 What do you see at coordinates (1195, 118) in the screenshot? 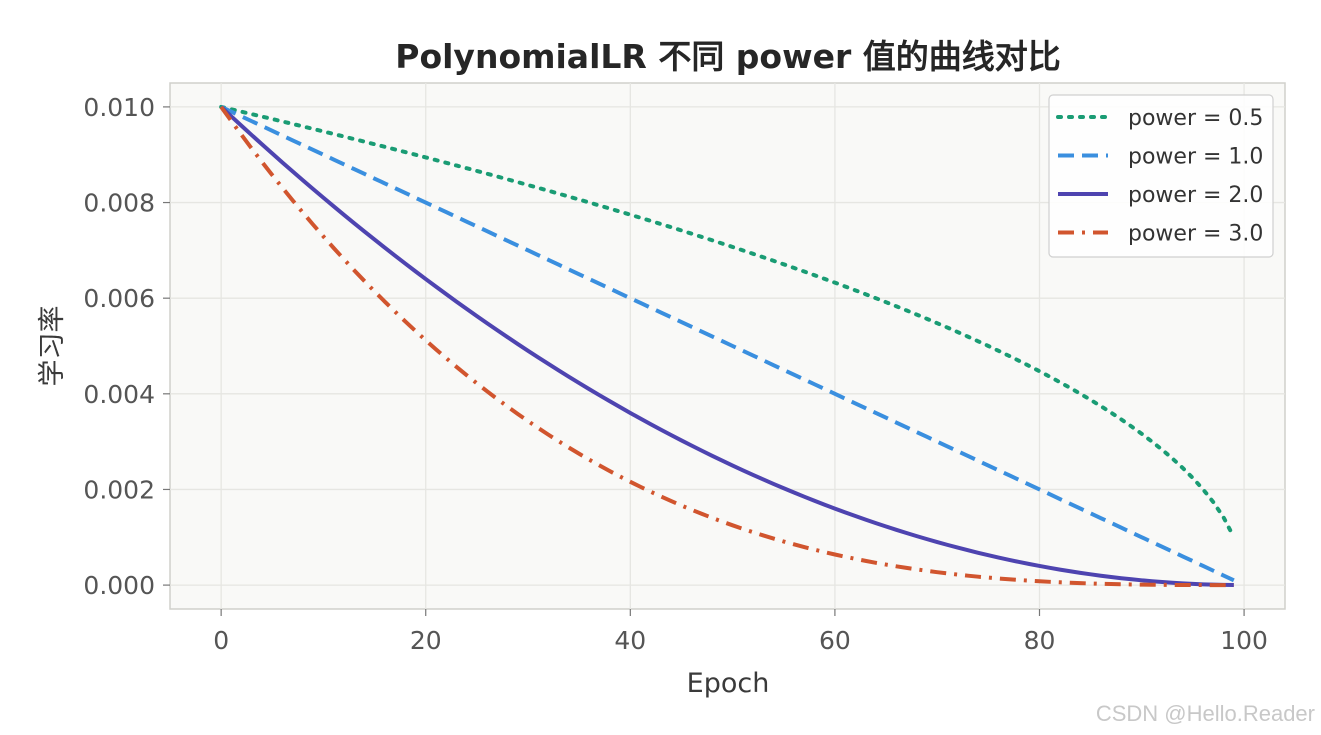
I see `legend-label: power = 0.5` at bounding box center [1195, 118].